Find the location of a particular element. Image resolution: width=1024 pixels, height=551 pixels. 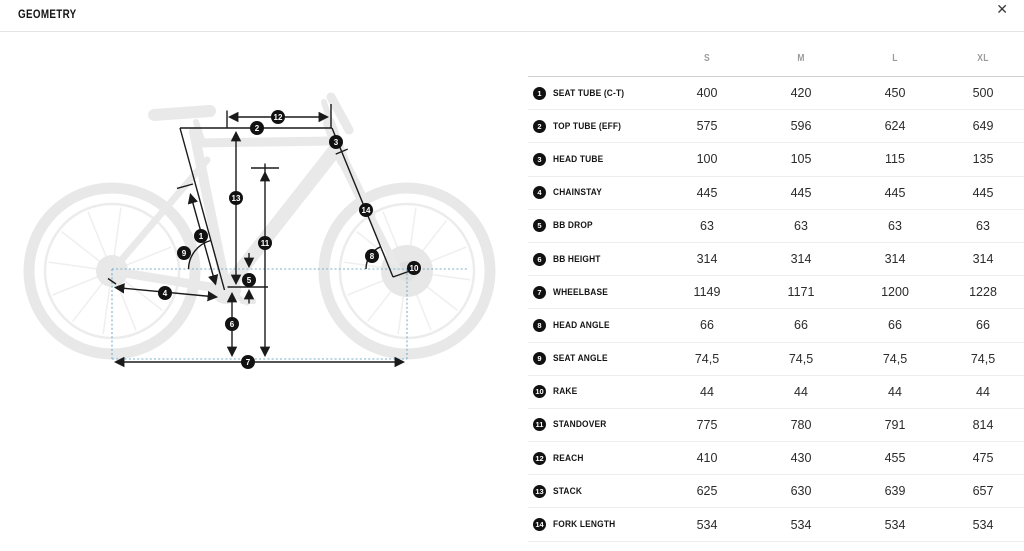

marker-number: 7 is located at coordinates (248, 362).